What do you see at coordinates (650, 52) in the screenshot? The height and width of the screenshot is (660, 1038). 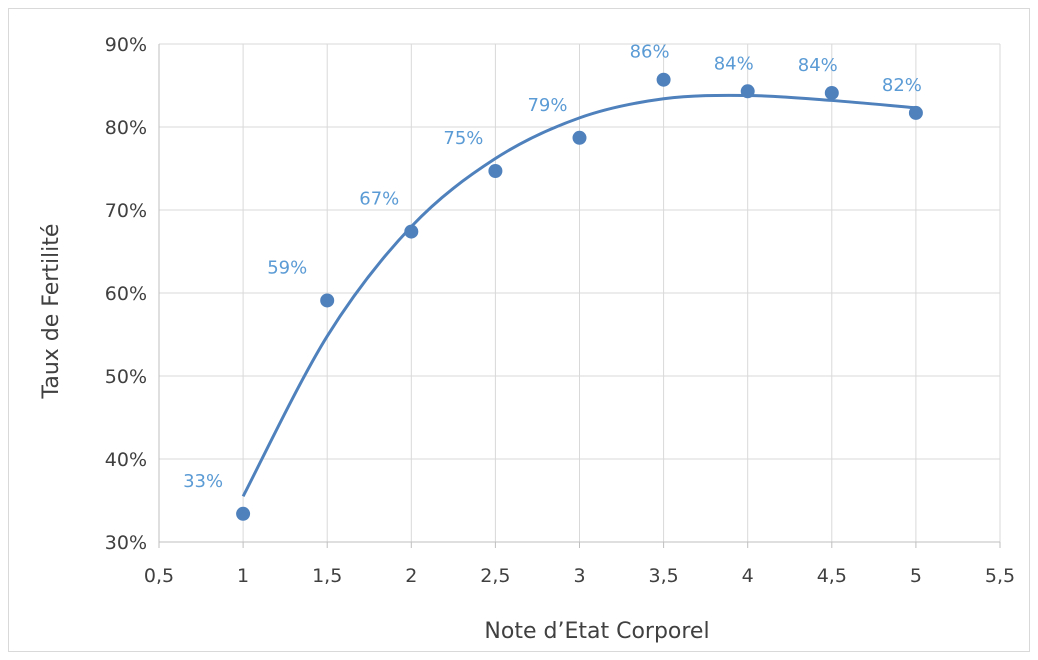 I see `data-label: 86%` at bounding box center [650, 52].